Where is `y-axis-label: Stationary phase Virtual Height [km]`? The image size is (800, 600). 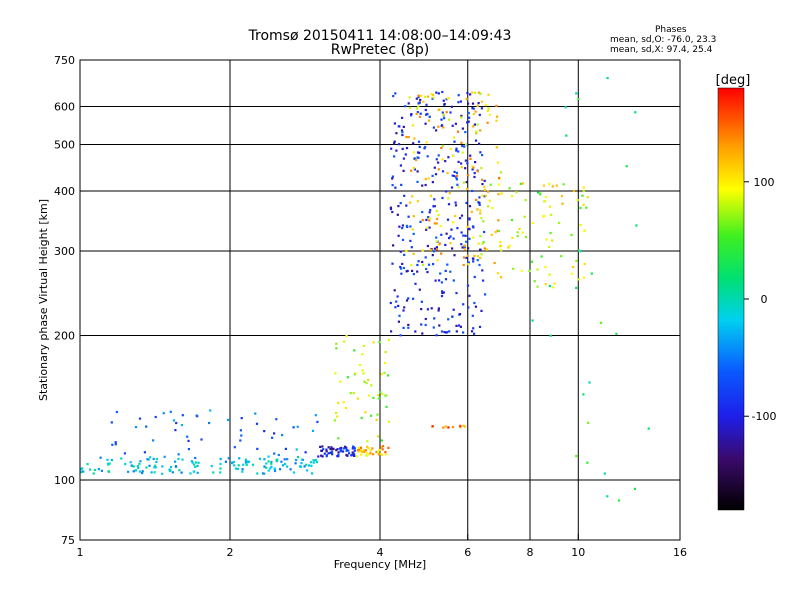 y-axis-label: Stationary phase Virtual Height [km] is located at coordinates (43, 300).